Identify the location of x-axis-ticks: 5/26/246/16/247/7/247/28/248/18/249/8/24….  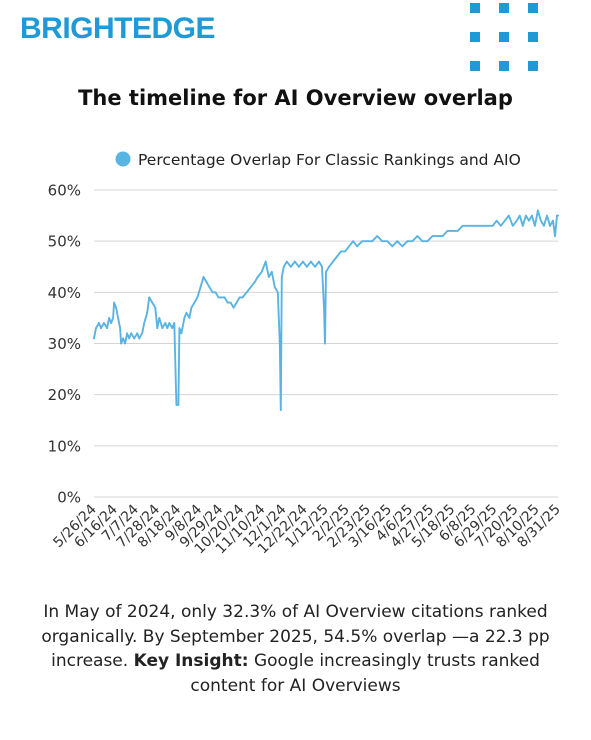
(306, 529).